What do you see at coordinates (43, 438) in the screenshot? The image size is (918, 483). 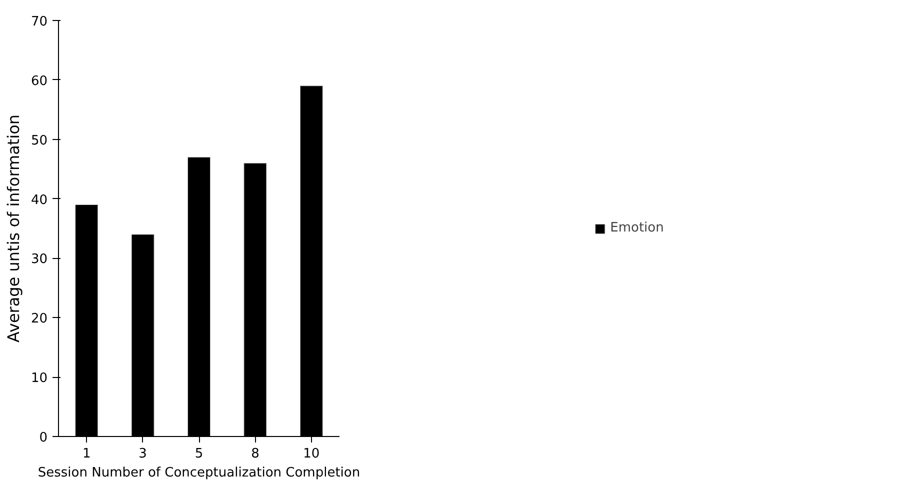 I see `y-tick-label: 0` at bounding box center [43, 438].